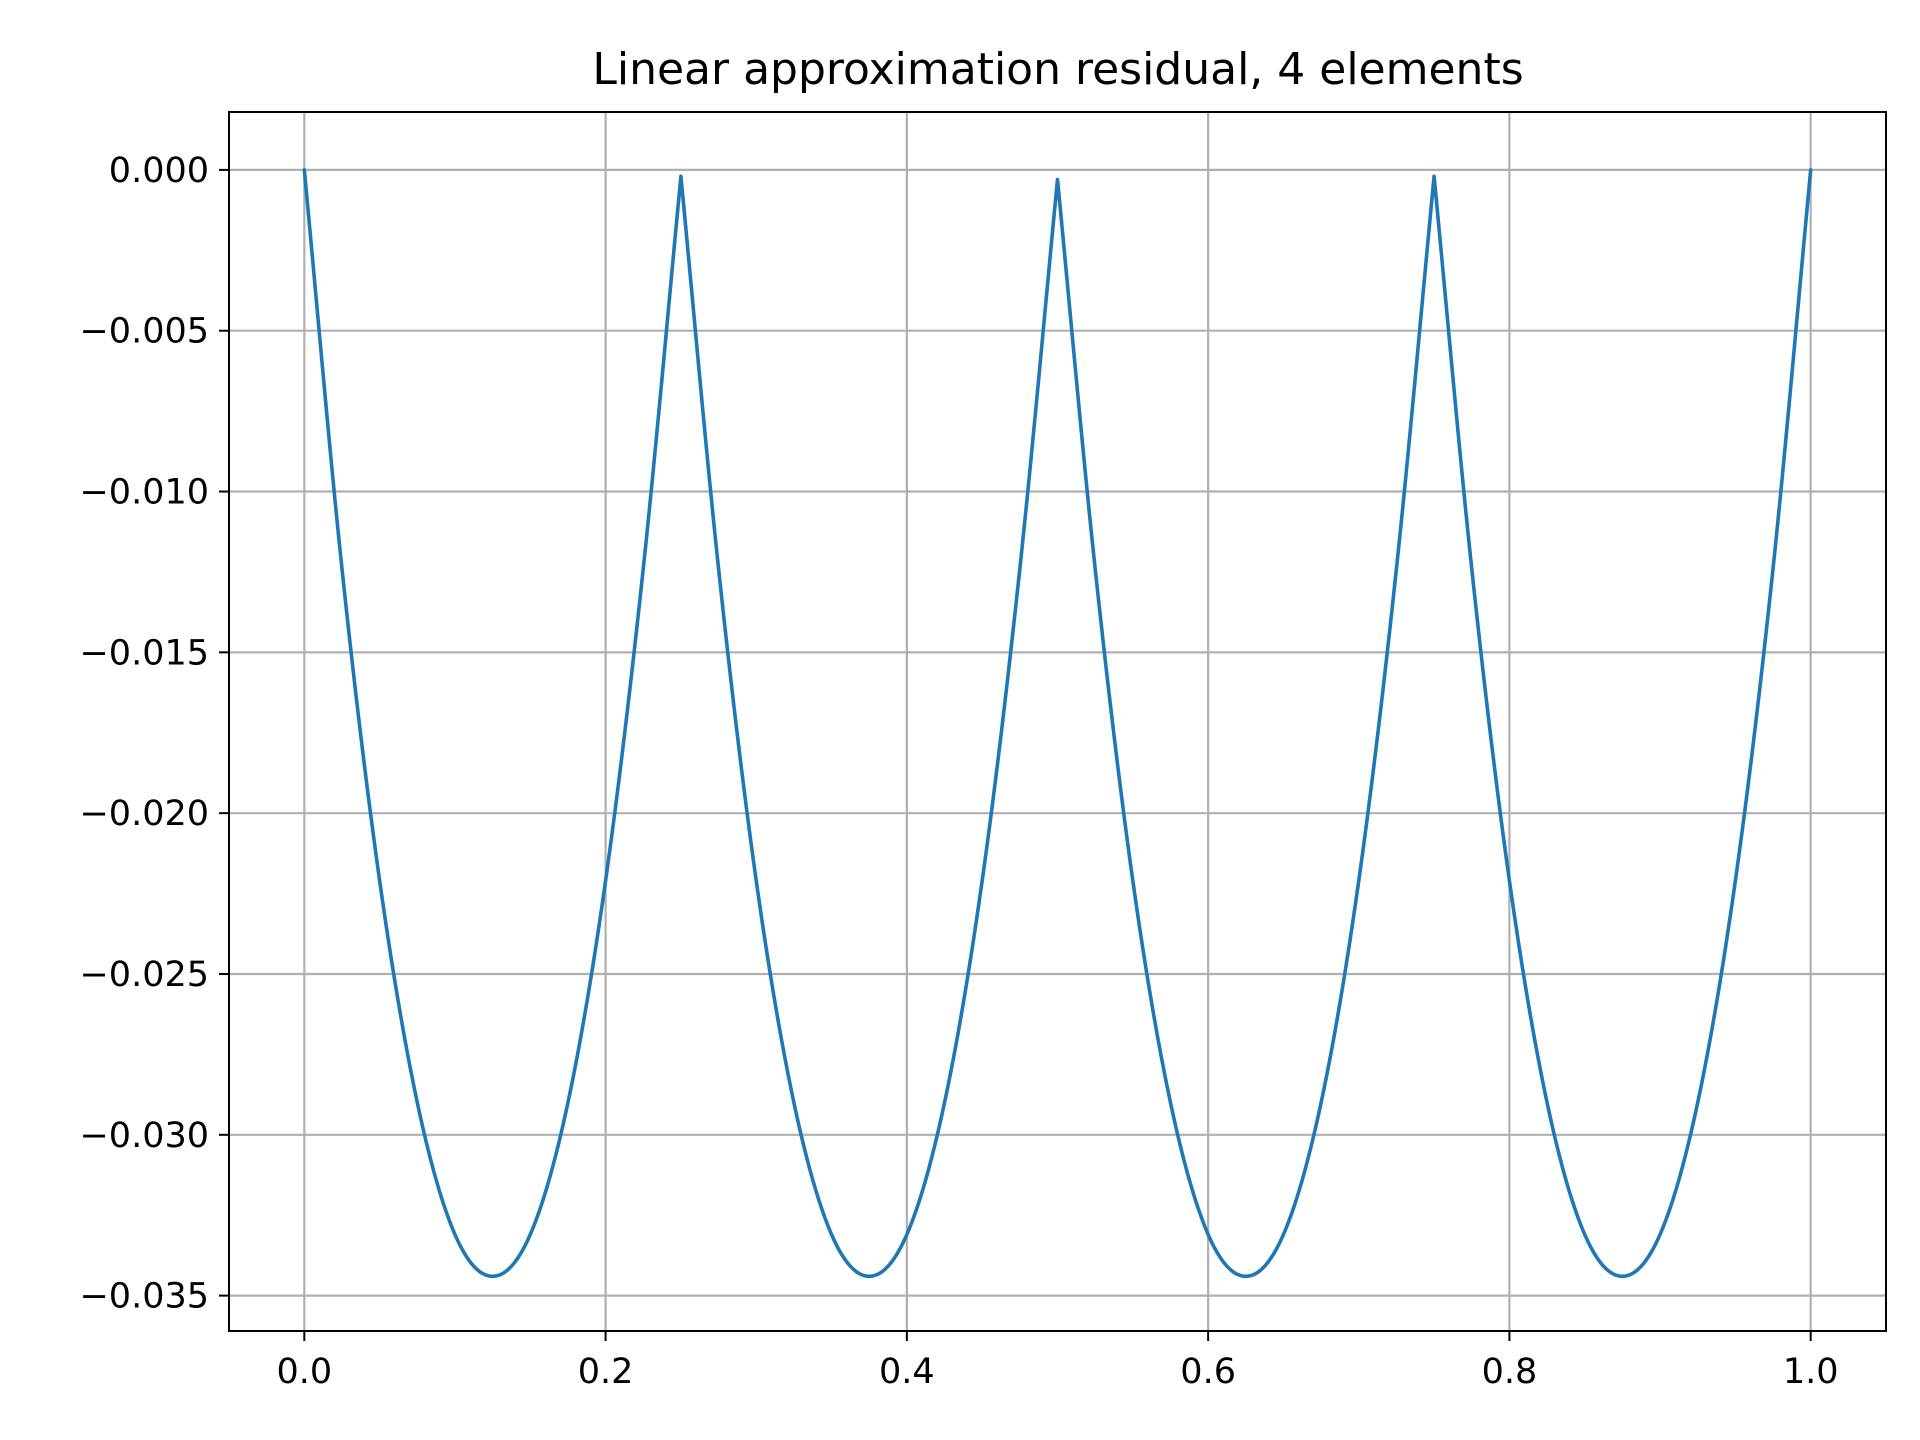 This screenshot has height=1440, width=1920. I want to click on x-tick-label: 0.0, so click(304, 1372).